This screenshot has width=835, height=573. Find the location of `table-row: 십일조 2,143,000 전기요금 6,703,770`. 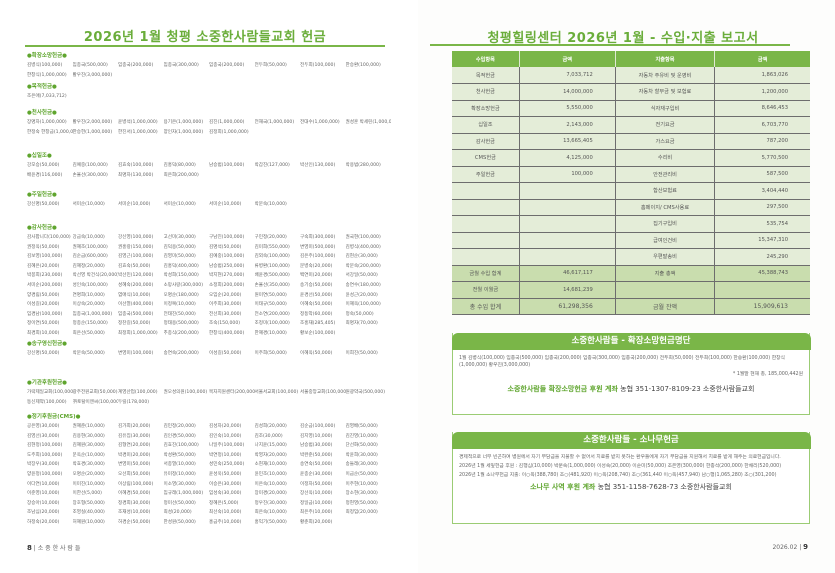

table-row: 십일조 2,143,000 전기요금 6,703,770 is located at coordinates (631, 125).